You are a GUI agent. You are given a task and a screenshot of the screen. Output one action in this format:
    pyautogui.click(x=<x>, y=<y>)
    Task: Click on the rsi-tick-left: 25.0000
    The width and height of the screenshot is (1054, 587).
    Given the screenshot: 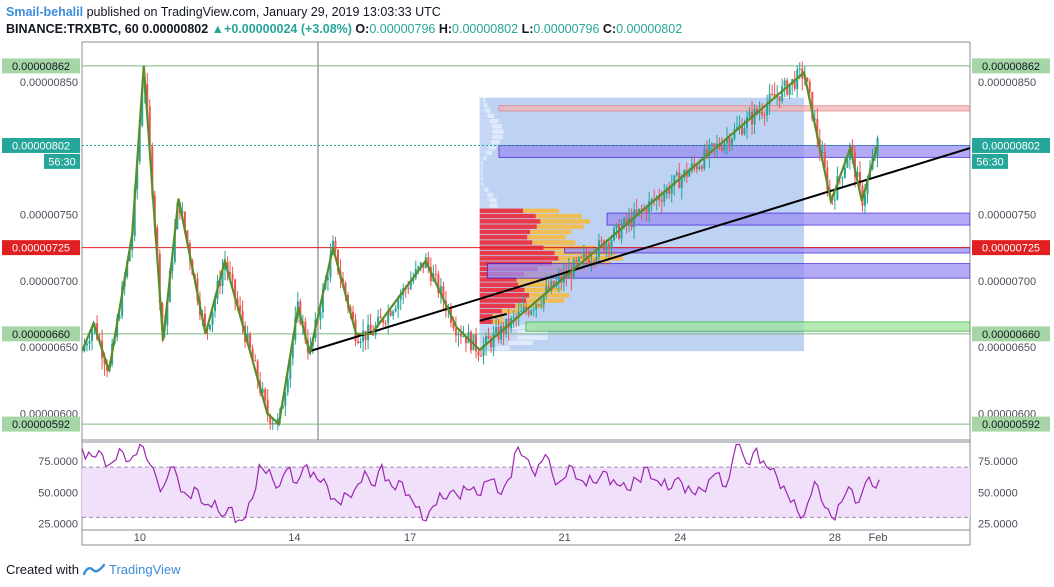 What is the action you would take?
    pyautogui.click(x=58, y=525)
    